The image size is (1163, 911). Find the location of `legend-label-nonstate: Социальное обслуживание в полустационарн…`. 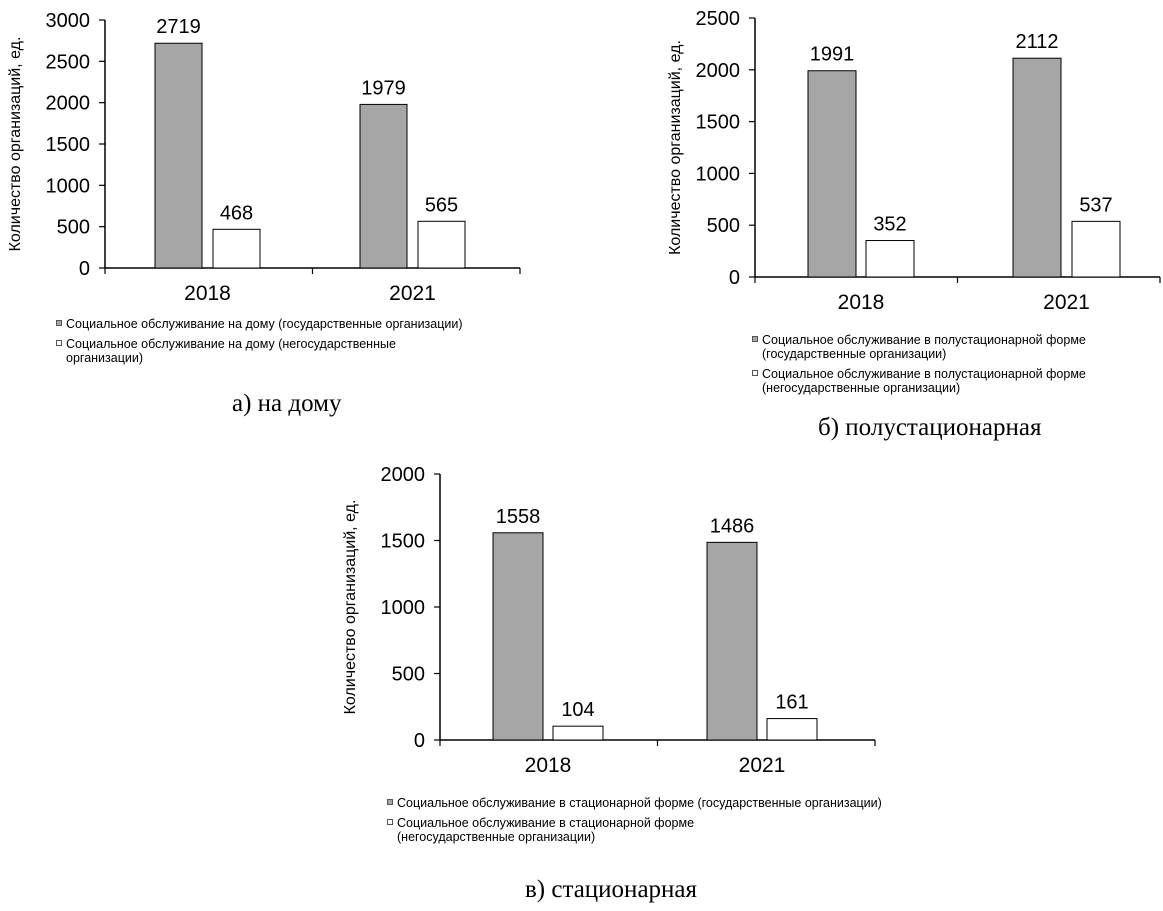

legend-label-nonstate: Социальное обслуживание в полустационарн… is located at coordinates (924, 381).